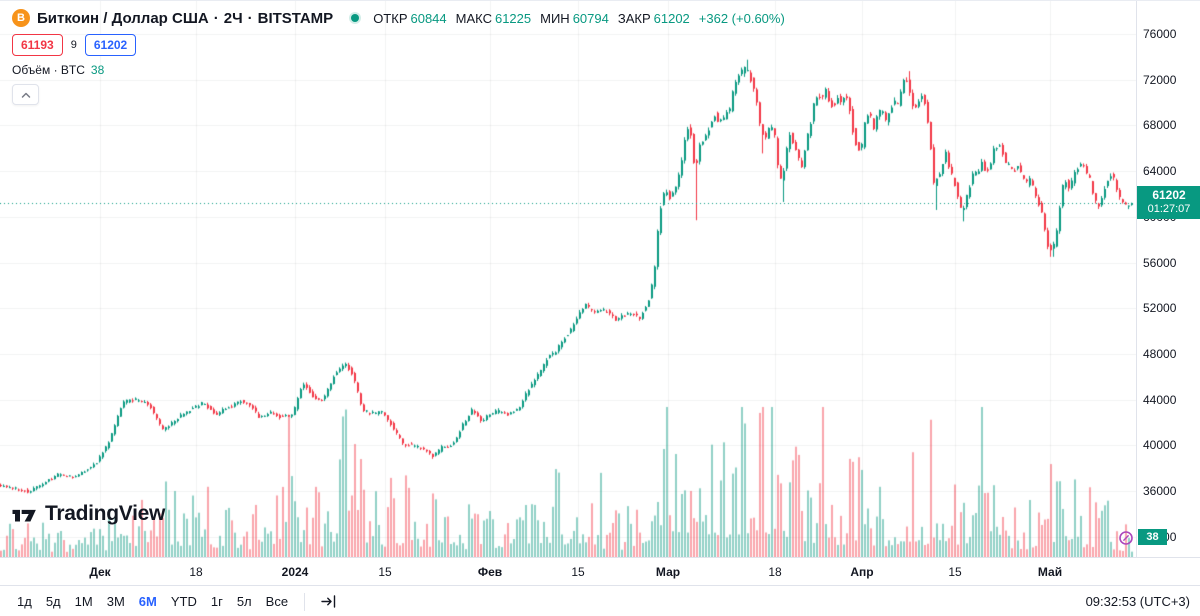 This screenshot has width=1200, height=616. I want to click on time-axis: Дек 18 2024 15 Фев 15 Мар 18 Апр 15 Май, so click(600, 571).